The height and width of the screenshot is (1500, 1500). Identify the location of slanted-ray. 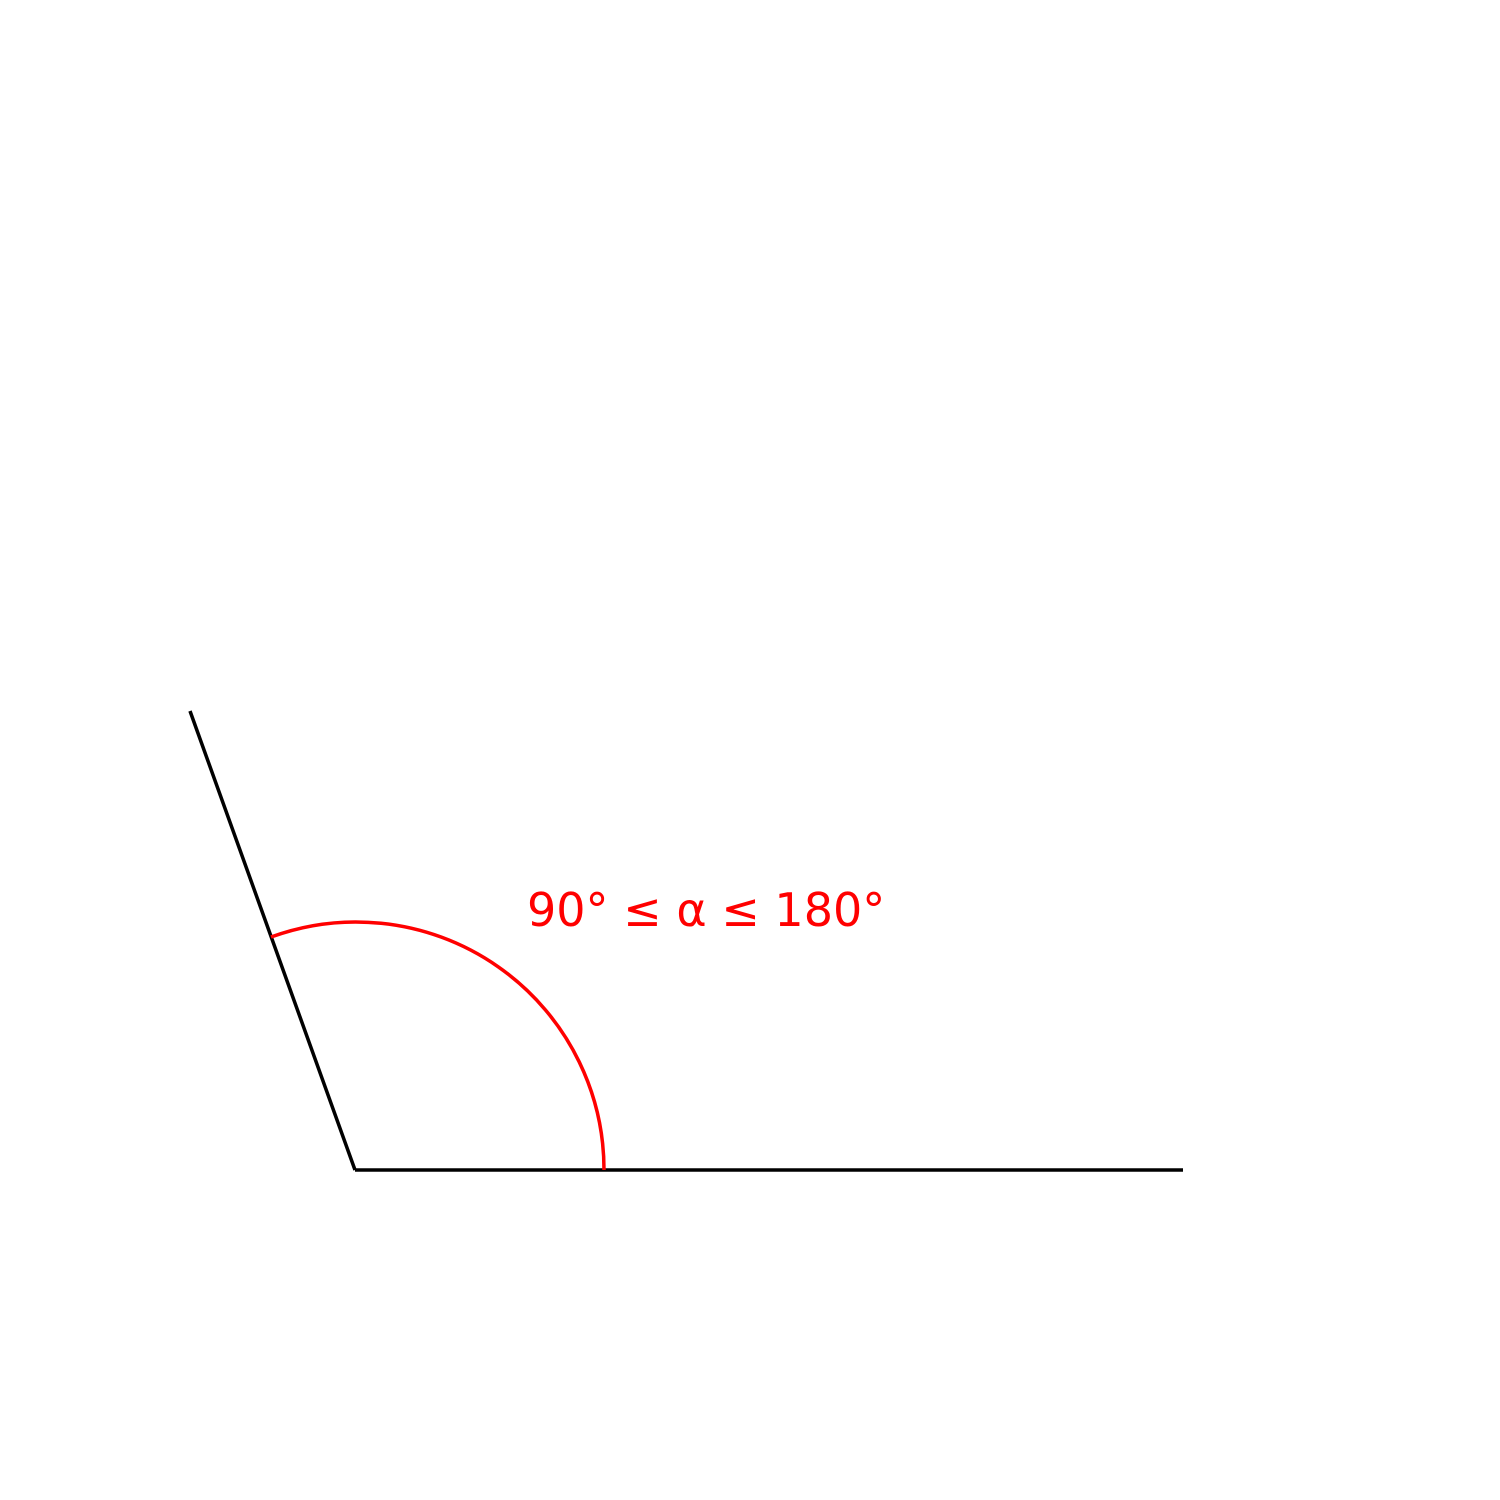
(272, 940).